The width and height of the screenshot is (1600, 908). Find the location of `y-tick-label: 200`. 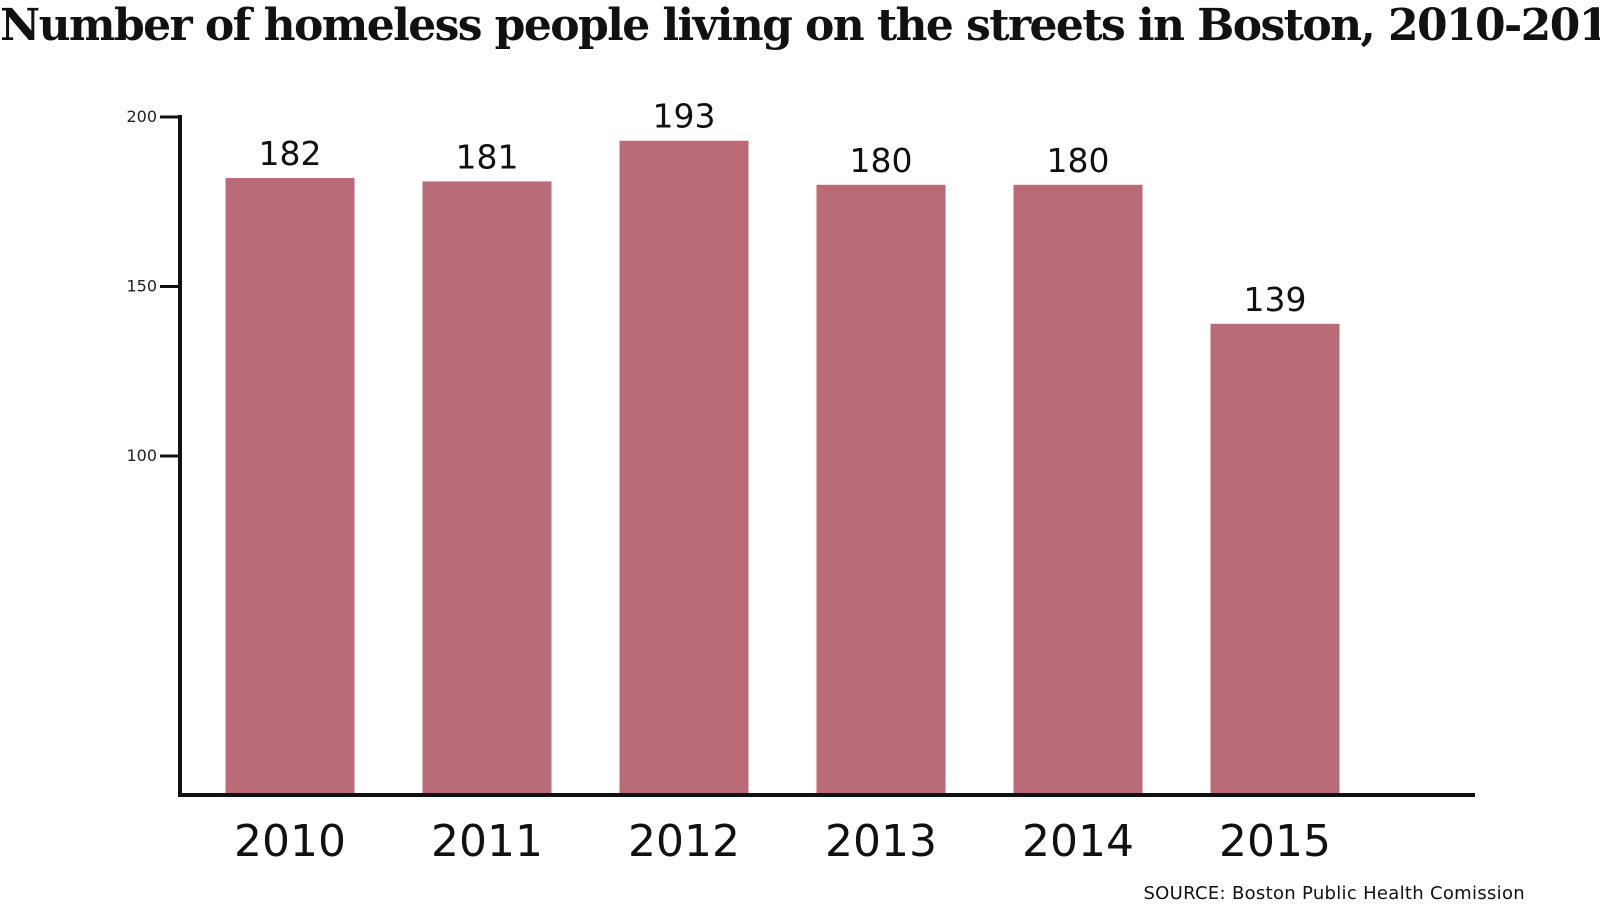

y-tick-label: 200 is located at coordinates (141, 116).